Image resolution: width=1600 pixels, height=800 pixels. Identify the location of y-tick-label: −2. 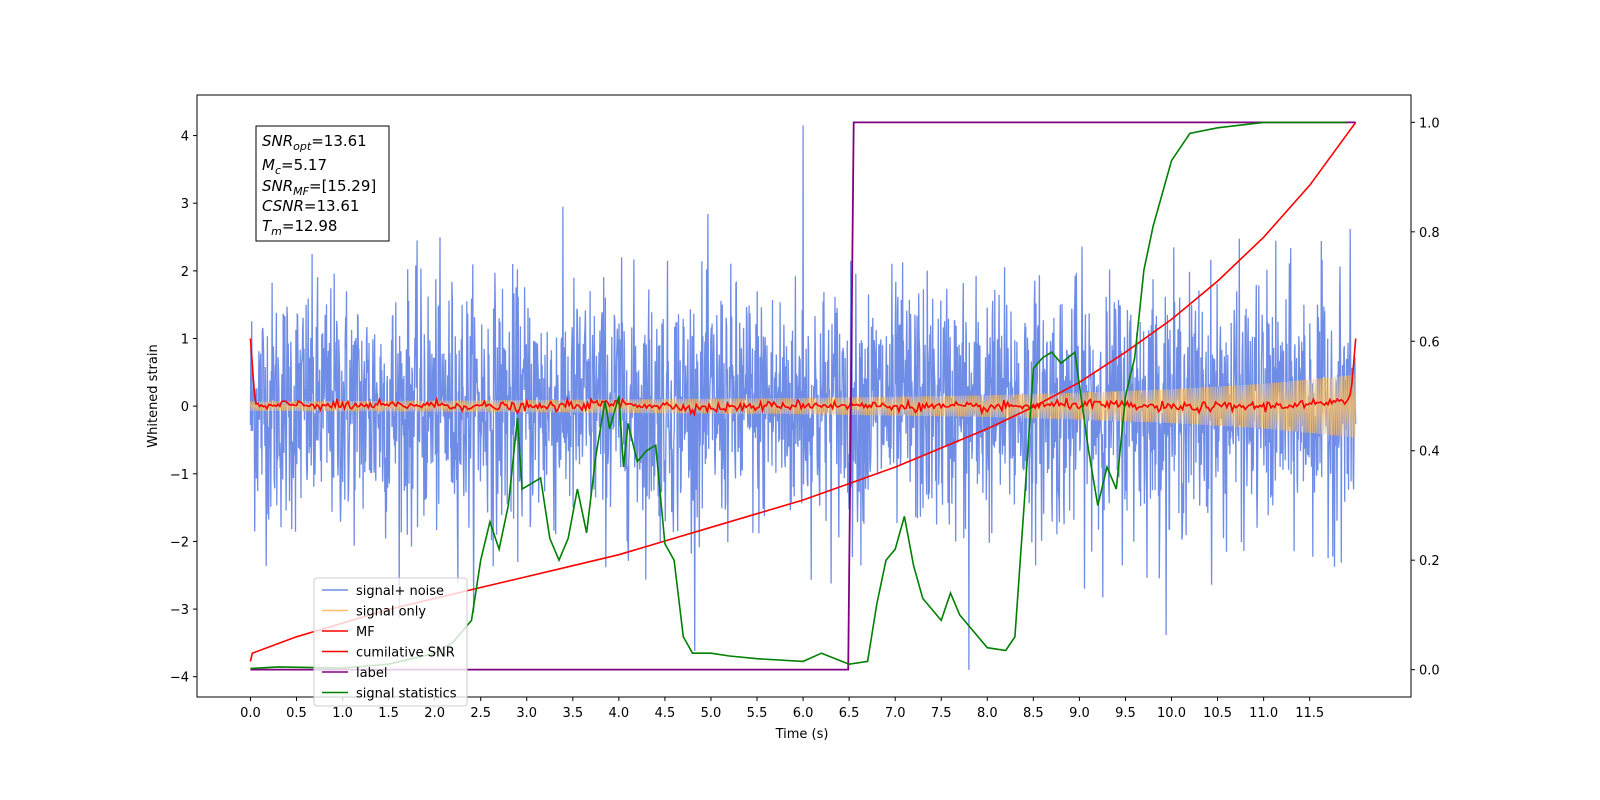
(179, 542).